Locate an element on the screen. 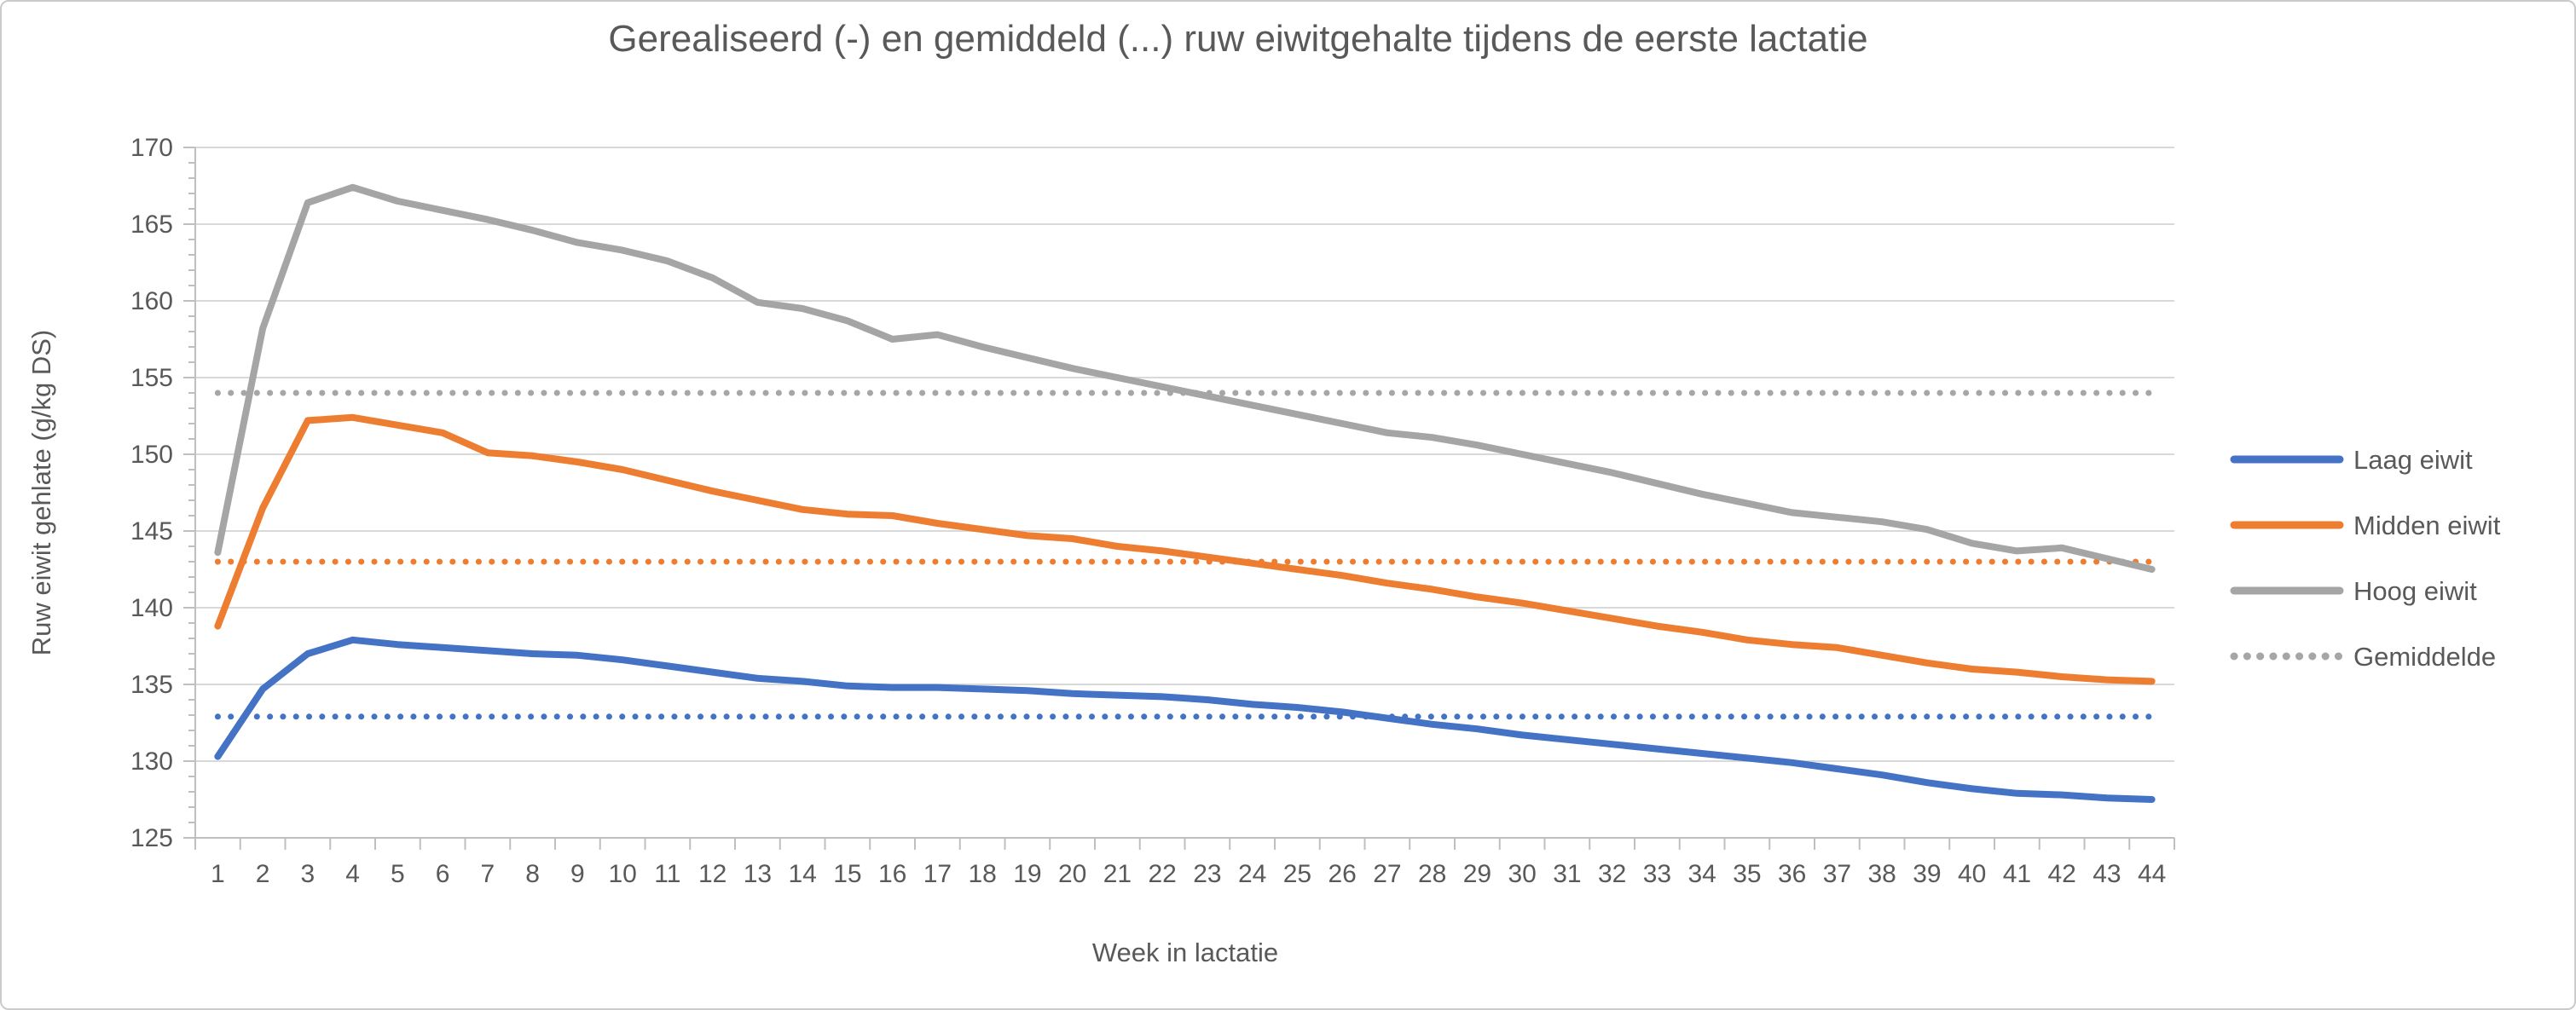 The height and width of the screenshot is (1010, 2576). x-tick-label: 7 is located at coordinates (488, 874).